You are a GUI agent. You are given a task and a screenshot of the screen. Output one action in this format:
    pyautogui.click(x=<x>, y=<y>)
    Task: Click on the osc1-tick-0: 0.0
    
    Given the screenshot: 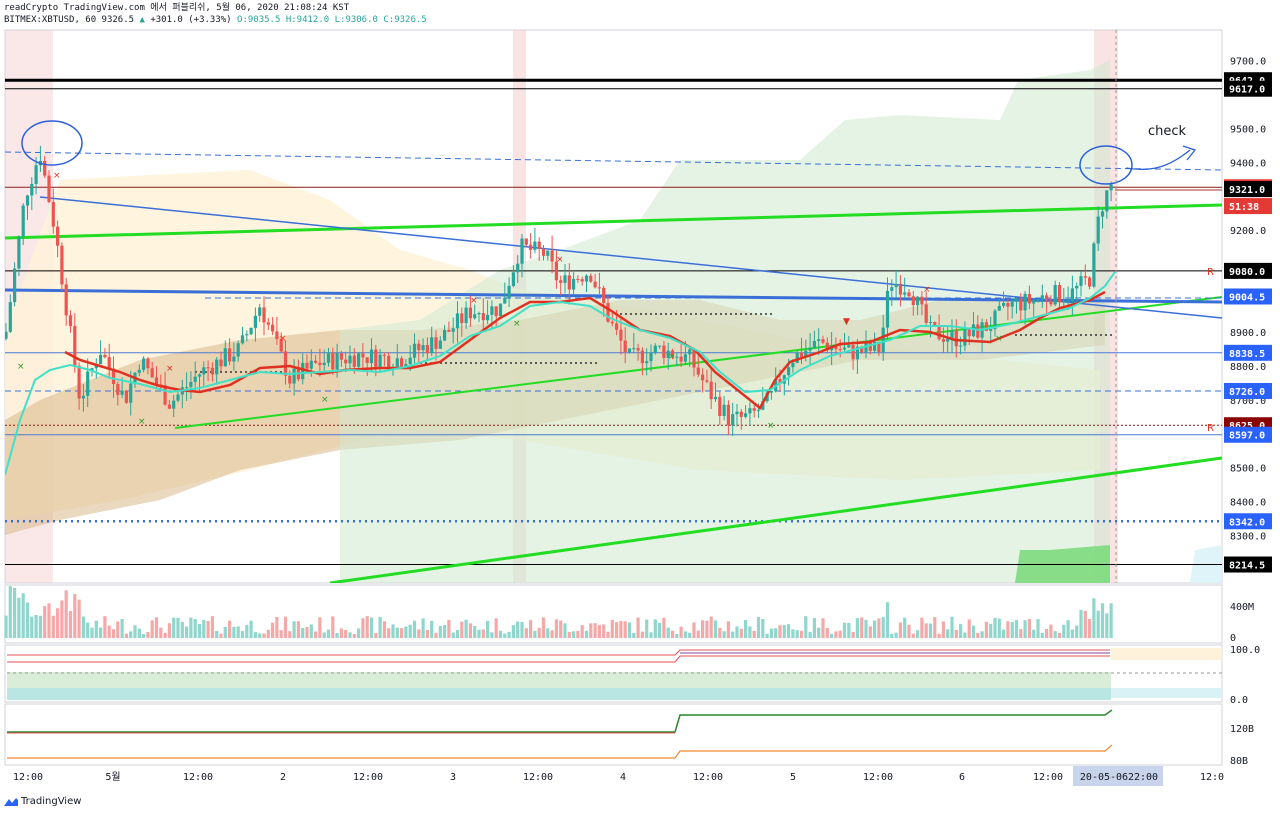 What is the action you would take?
    pyautogui.click(x=1239, y=700)
    